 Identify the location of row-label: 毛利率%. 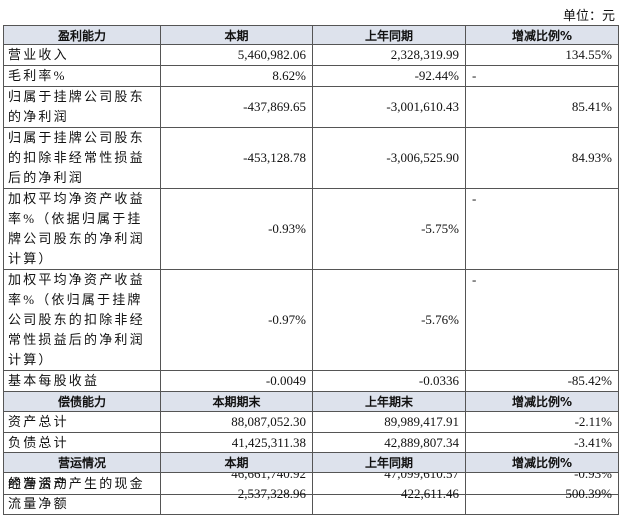
(82, 76).